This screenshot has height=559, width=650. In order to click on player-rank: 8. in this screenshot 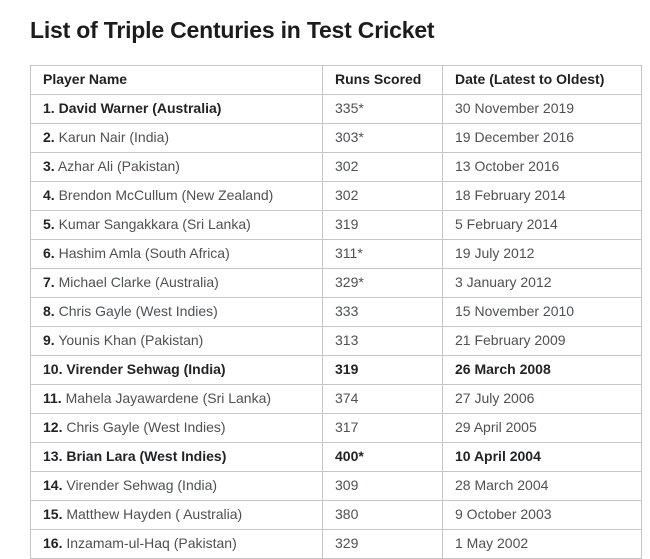, I will do `click(49, 311)`.